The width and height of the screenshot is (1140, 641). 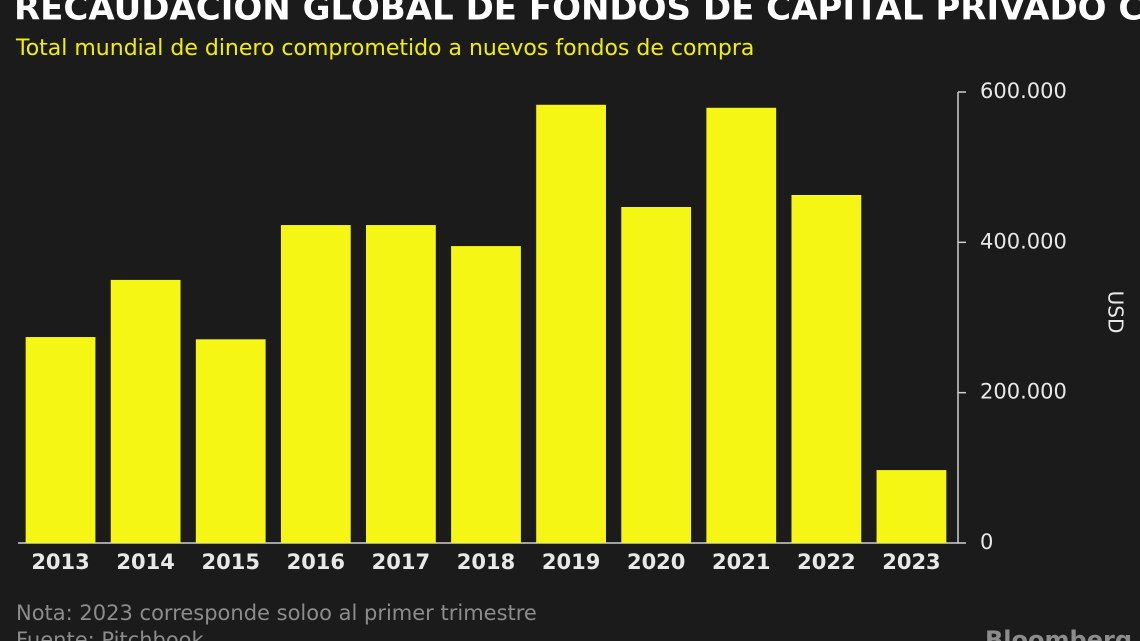 What do you see at coordinates (60, 562) in the screenshot?
I see `x-tick-label: 2013` at bounding box center [60, 562].